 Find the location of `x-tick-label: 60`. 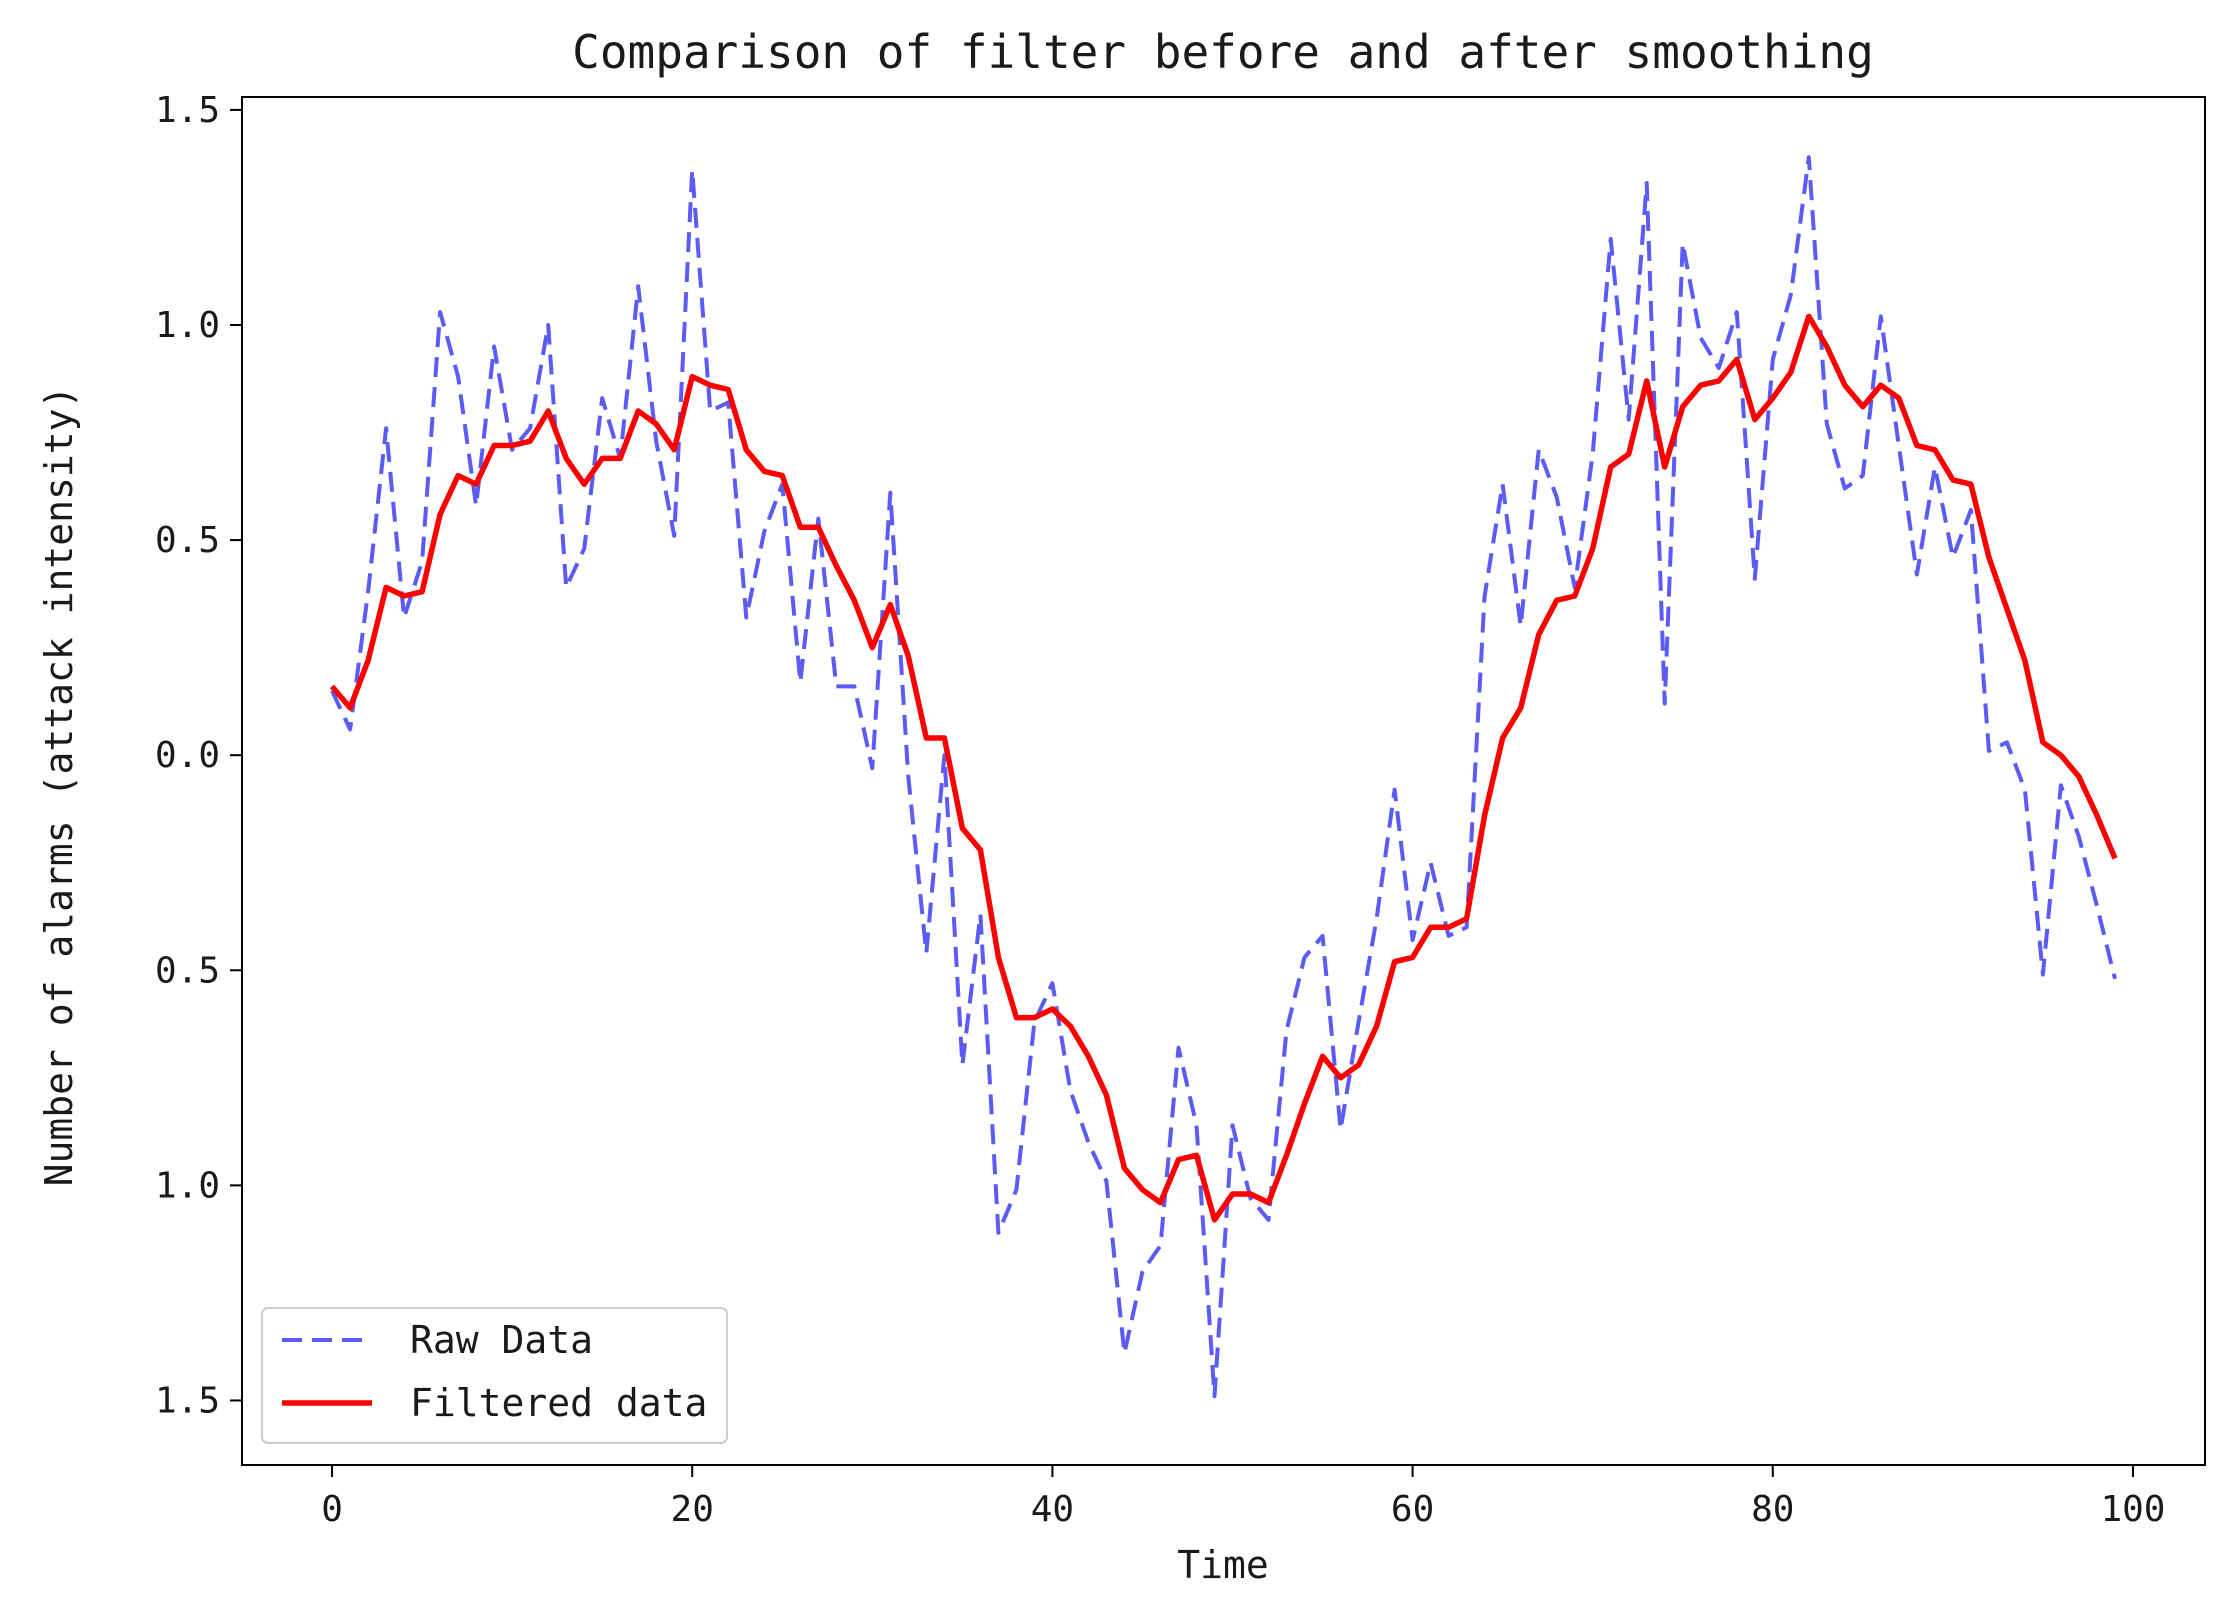

x-tick-label: 60 is located at coordinates (1412, 1509).